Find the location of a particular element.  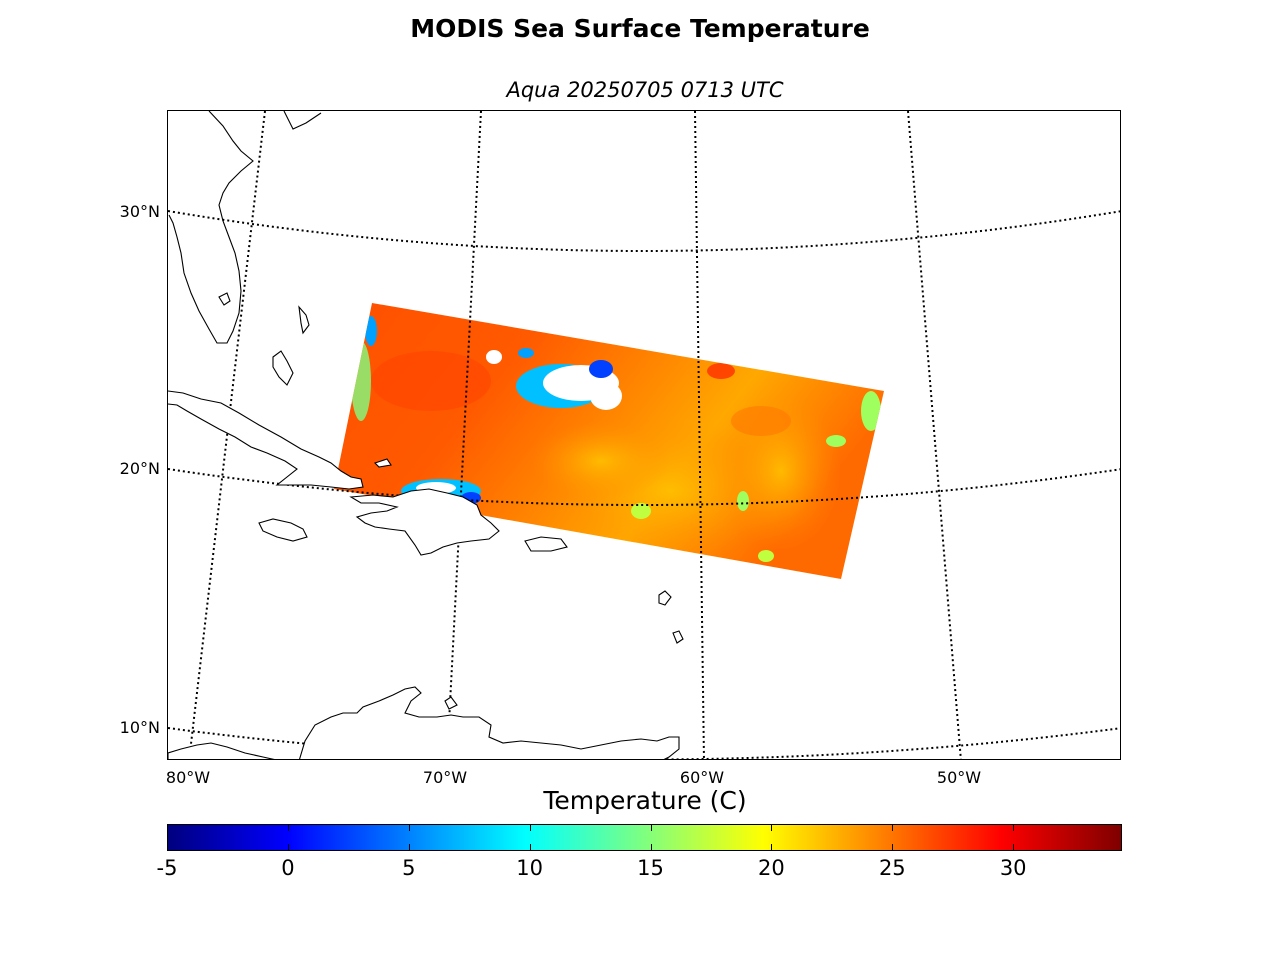

figure-title: MODIS Sea Surface Temperature is located at coordinates (640, 28).